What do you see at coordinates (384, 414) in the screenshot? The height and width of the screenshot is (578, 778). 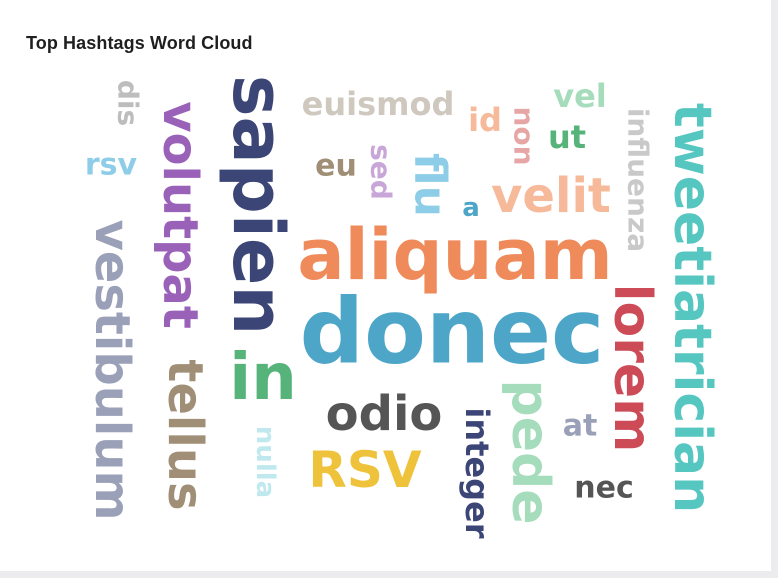 I see `word-odio: odio` at bounding box center [384, 414].